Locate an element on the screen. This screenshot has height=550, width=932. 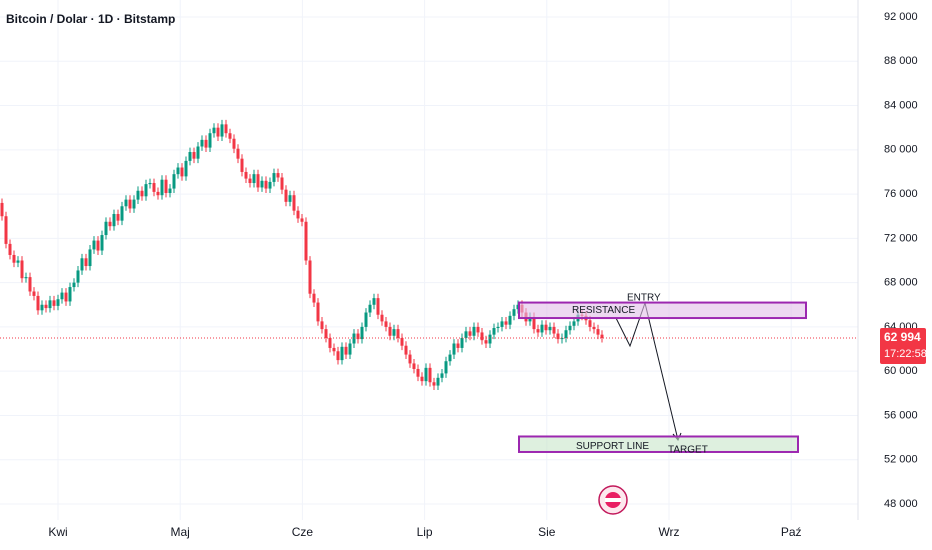
y-tick-label: 48 000 is located at coordinates (901, 504).